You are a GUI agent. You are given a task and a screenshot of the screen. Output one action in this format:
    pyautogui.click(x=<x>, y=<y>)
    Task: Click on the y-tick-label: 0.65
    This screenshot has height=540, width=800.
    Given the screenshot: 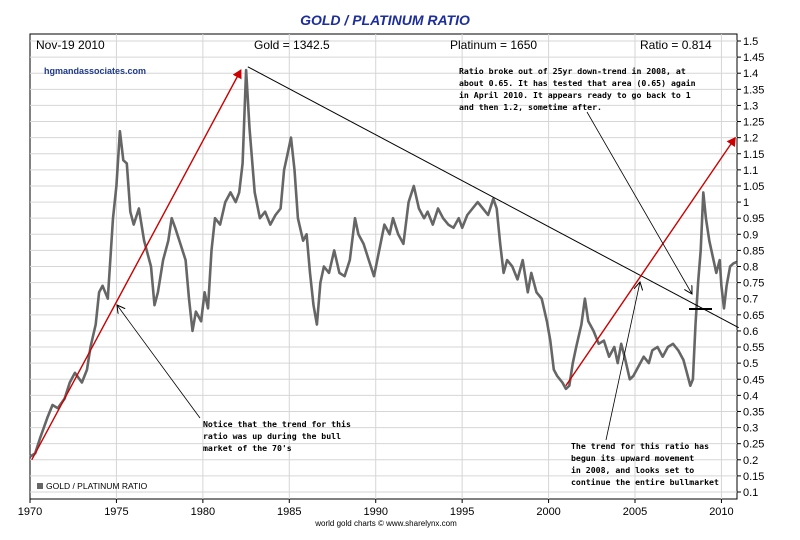 What is the action you would take?
    pyautogui.click(x=753, y=316)
    